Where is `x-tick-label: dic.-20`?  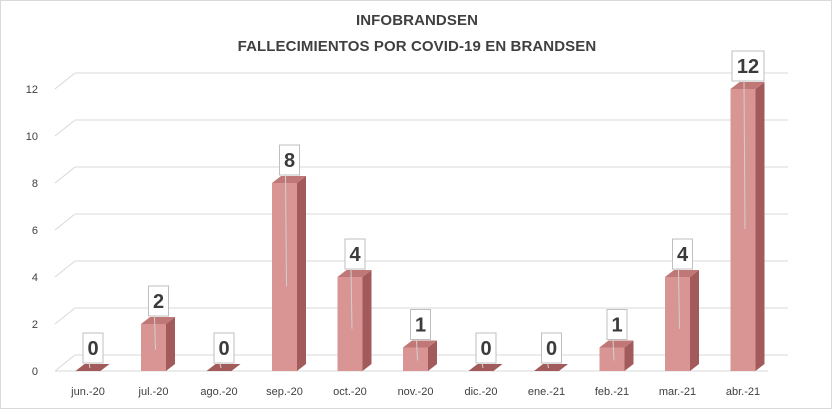 x-tick-label: dic.-20 is located at coordinates (480, 392).